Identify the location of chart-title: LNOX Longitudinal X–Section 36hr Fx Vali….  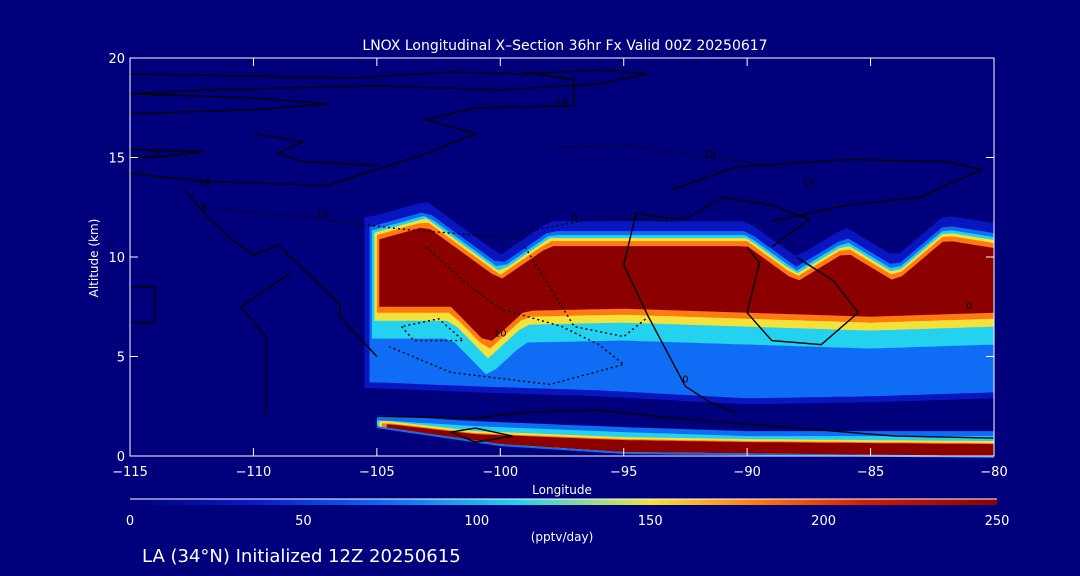
(564, 46).